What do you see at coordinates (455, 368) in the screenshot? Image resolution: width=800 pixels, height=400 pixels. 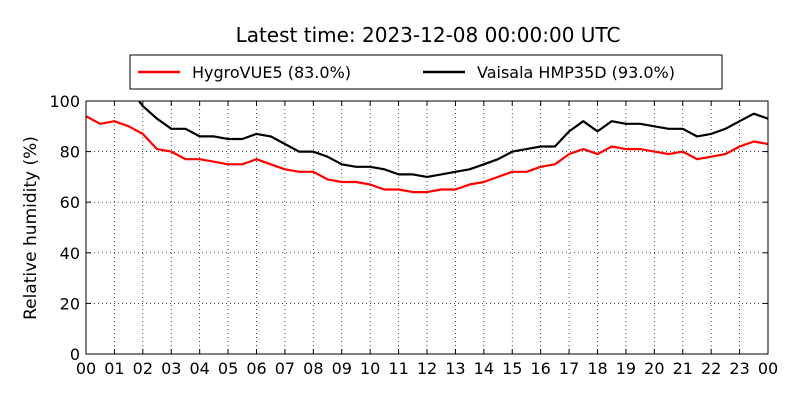 I see `x-tick-label: 13` at bounding box center [455, 368].